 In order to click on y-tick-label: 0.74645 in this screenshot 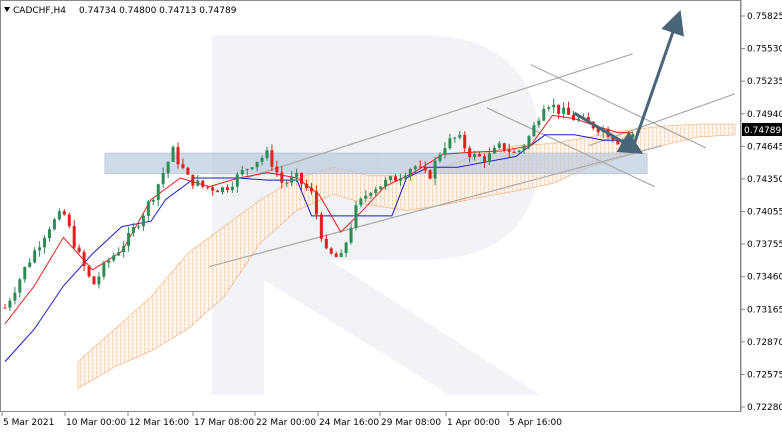, I will do `click(764, 147)`.